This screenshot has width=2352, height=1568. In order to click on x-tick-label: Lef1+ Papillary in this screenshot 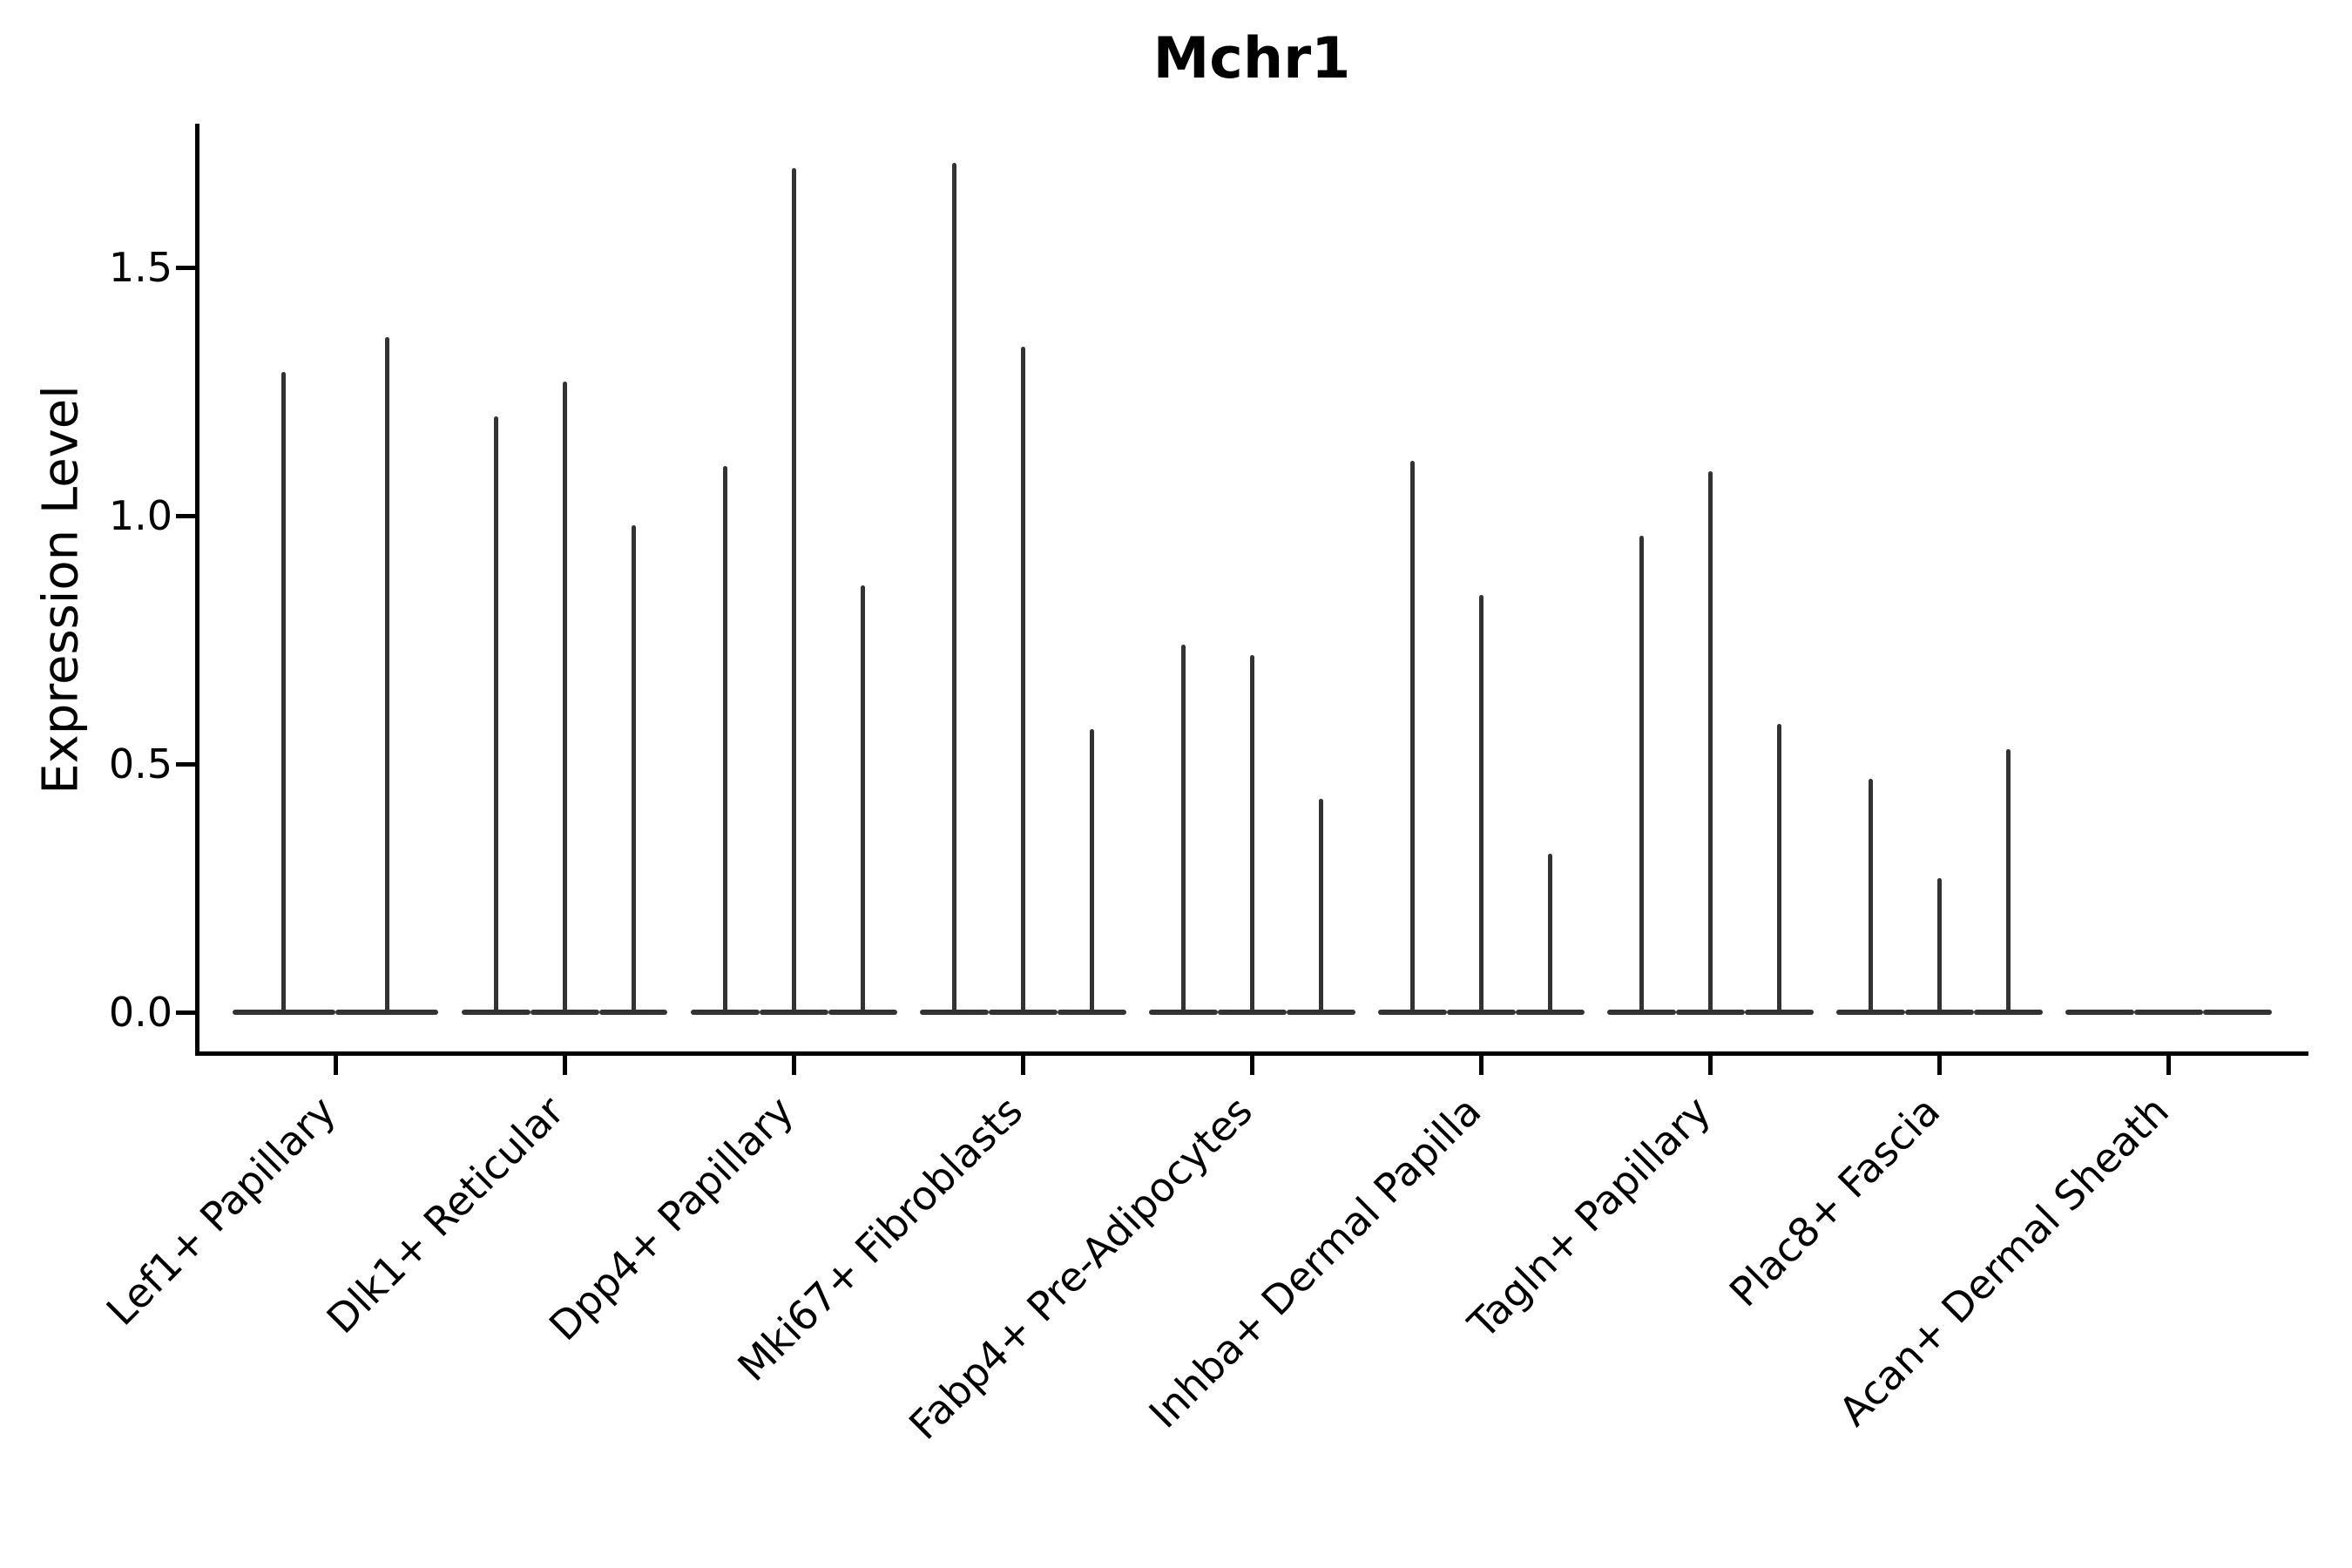, I will do `click(221, 1211)`.